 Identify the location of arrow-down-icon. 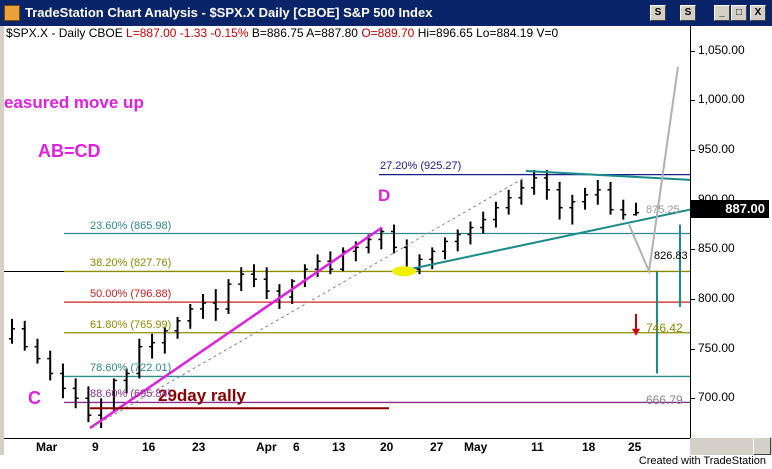
(636, 332).